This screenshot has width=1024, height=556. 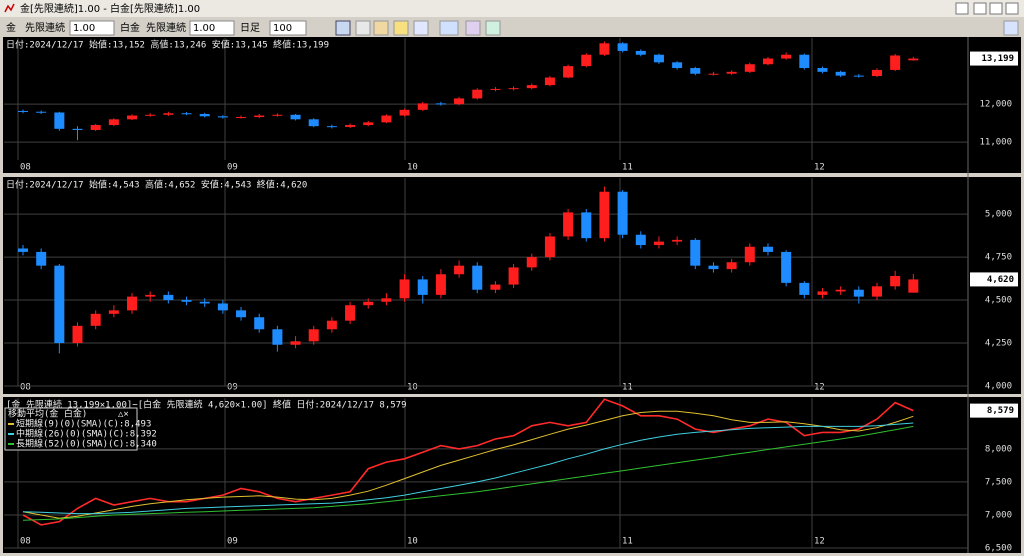 What do you see at coordinates (1012, 8) in the screenshot?
I see `close-button` at bounding box center [1012, 8].